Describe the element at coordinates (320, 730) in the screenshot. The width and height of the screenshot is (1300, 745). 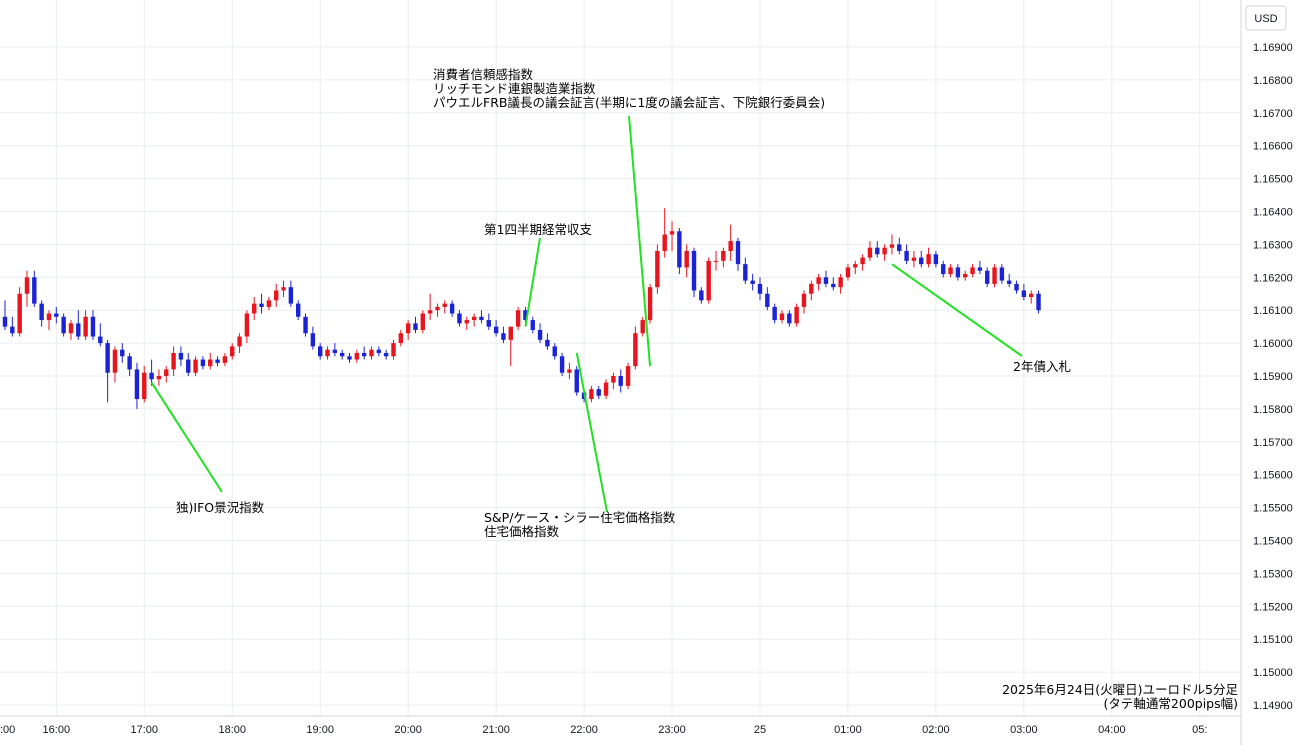
I see `time-tick-label: 19:00` at that location.